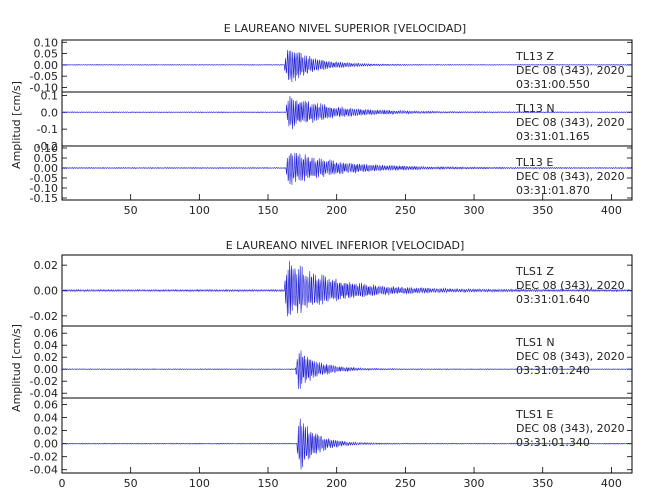 This screenshot has height=500, width=650. Describe the element at coordinates (62, 483) in the screenshot. I see `x-tick-label: 0` at that location.